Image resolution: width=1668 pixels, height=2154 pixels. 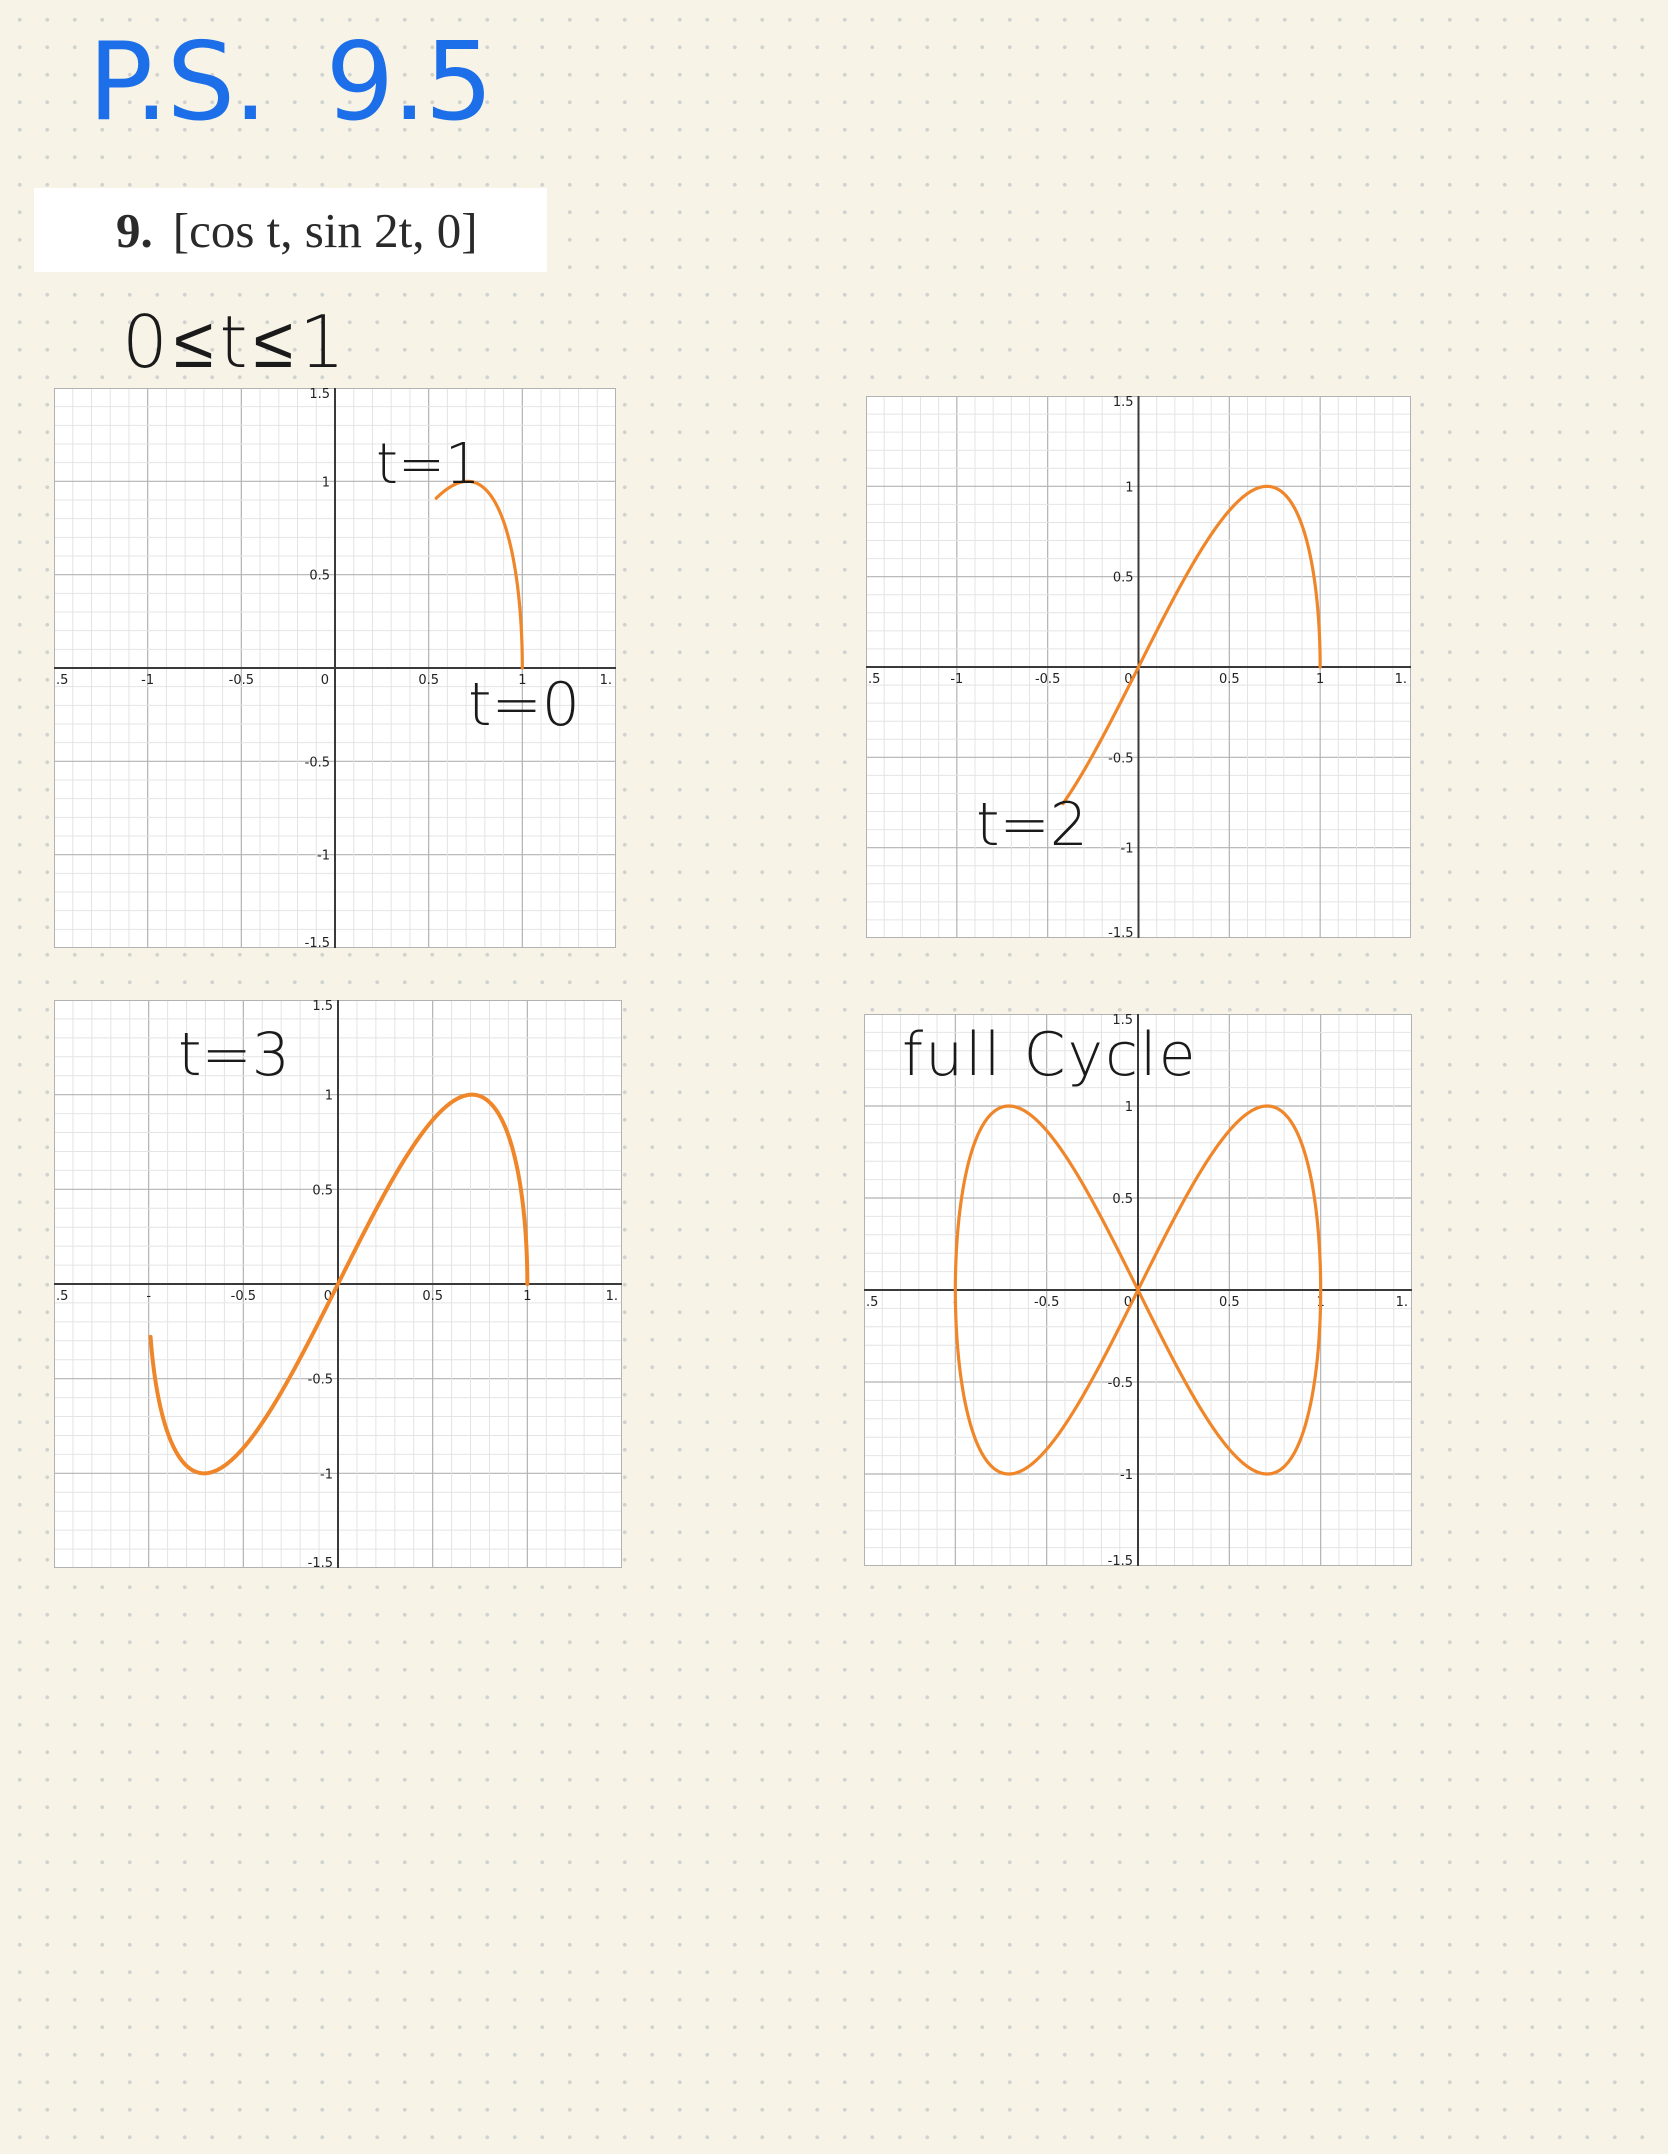 I want to click on plot-full-cycle: .5- -0.5 0 0.5 1 1. 1.5 1 0.5 -0.5 -1 -1.5, so click(x=1138, y=1290).